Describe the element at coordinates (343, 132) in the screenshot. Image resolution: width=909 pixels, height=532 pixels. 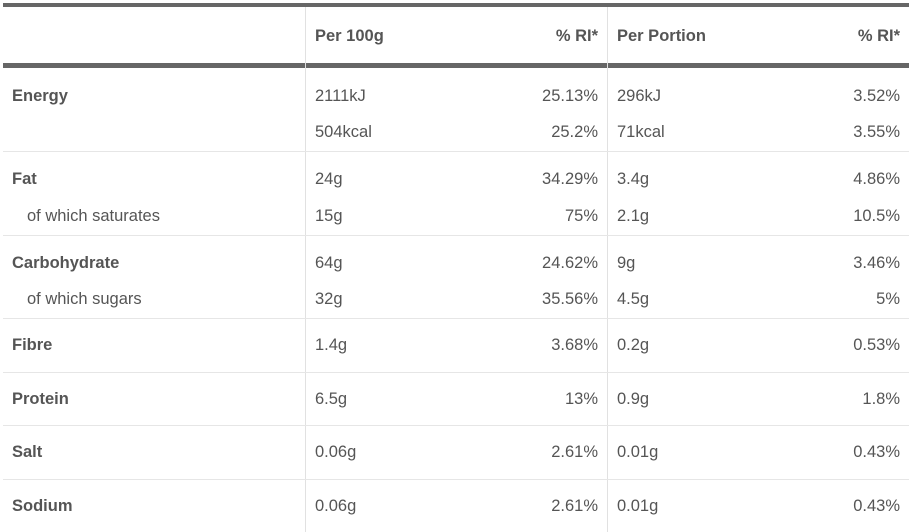
I see `energy-kcal-per-100g: 504kcal` at that location.